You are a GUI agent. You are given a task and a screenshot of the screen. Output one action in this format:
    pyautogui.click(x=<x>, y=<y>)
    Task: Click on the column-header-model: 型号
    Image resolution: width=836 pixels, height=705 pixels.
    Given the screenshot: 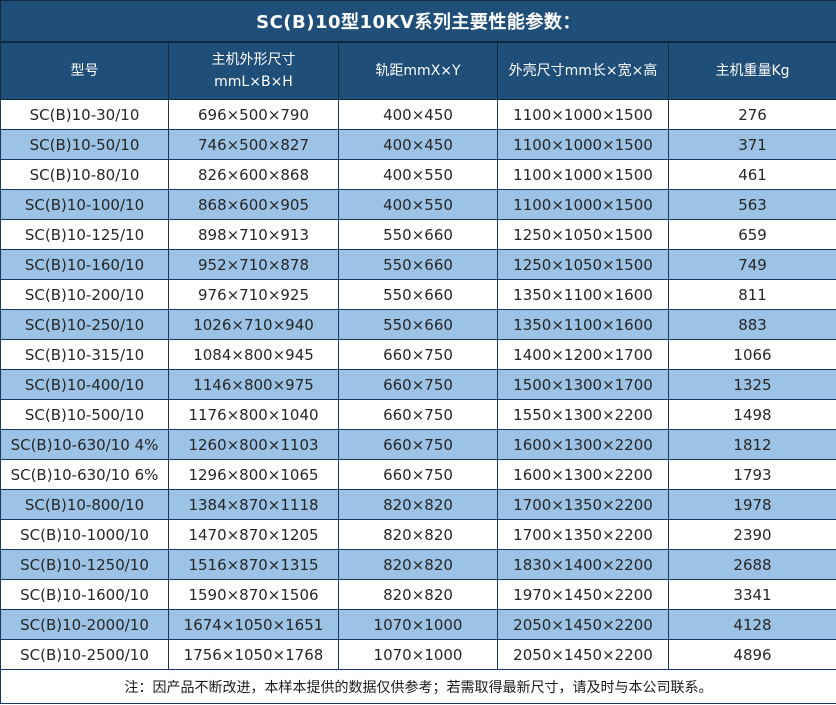 What is the action you would take?
    pyautogui.click(x=84, y=70)
    